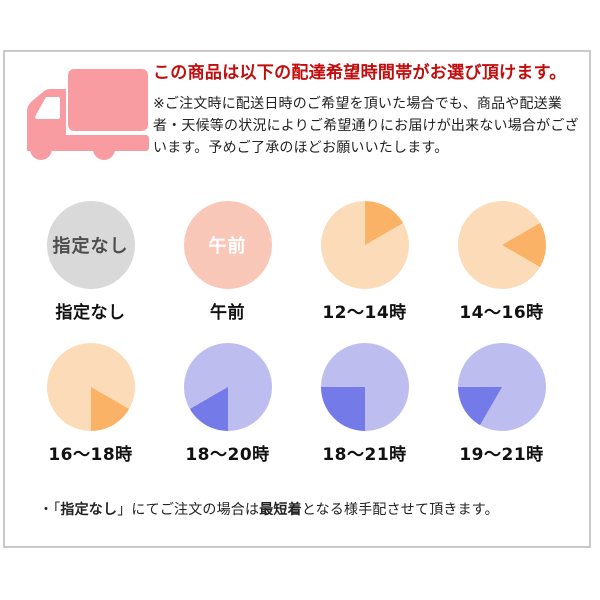 Image resolution: width=600 pixels, height=600 pixels. I want to click on time-slot-label: 18〜21時, so click(364, 455).